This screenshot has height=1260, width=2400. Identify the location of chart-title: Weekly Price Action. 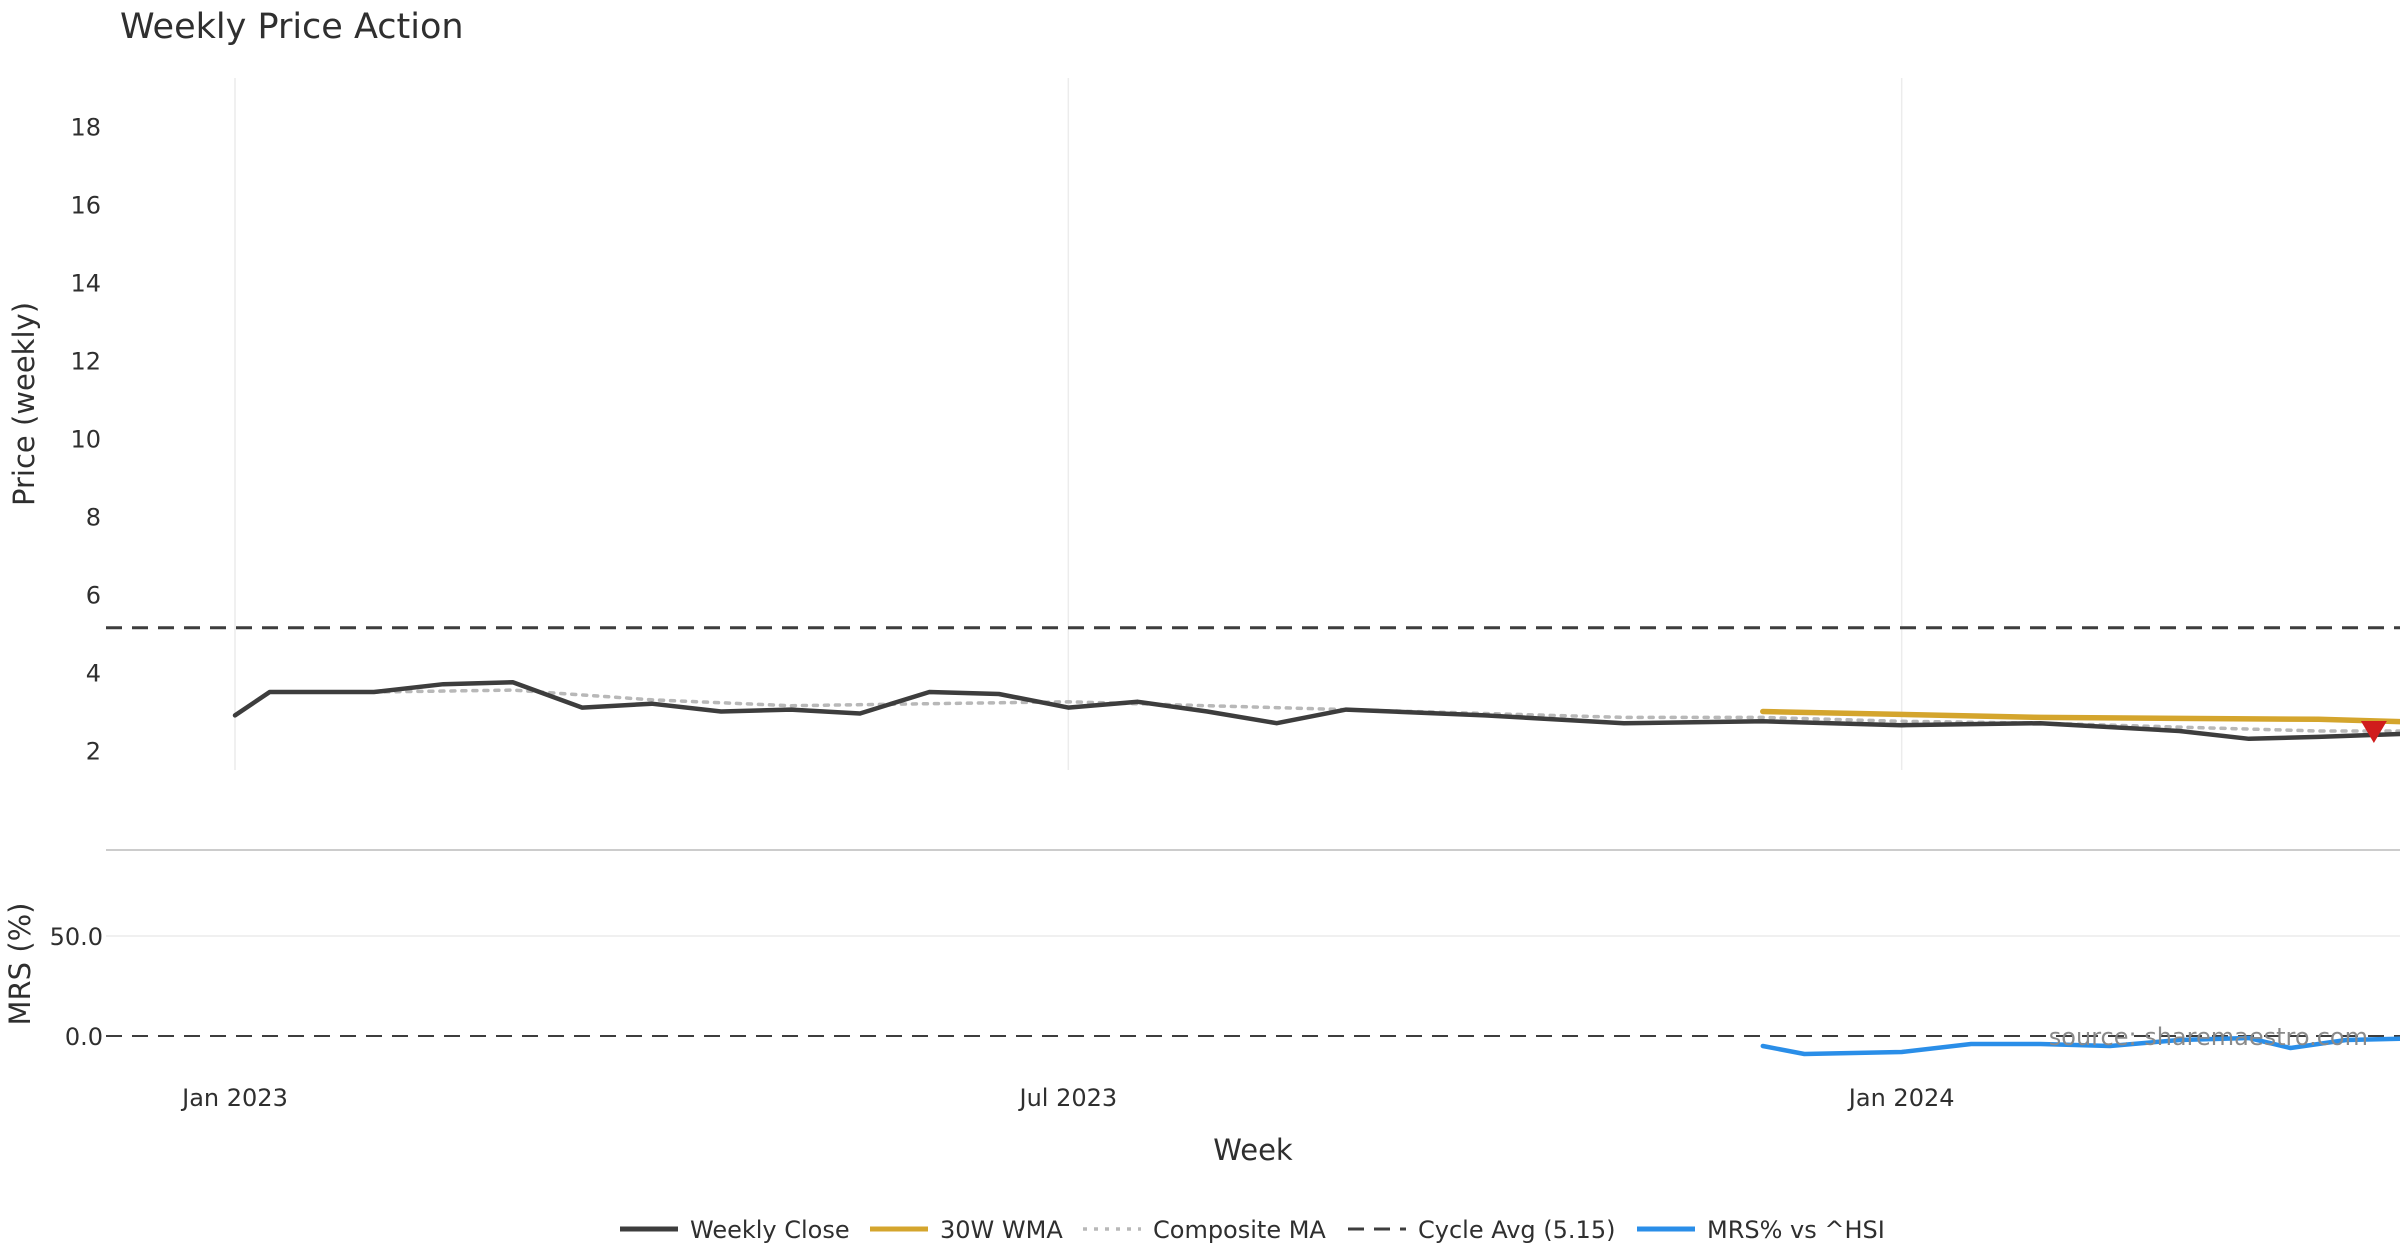
(292, 27).